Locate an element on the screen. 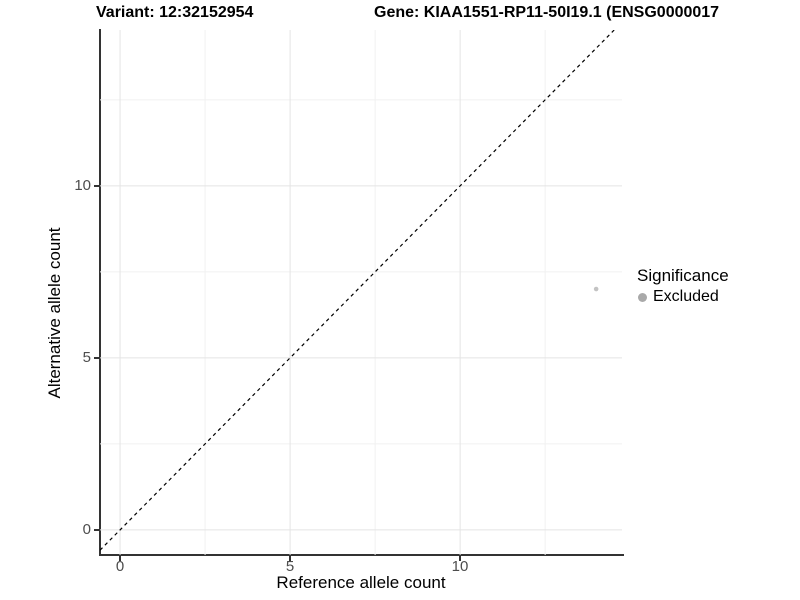 The height and width of the screenshot is (600, 800). y-axis-line is located at coordinates (100, 292).